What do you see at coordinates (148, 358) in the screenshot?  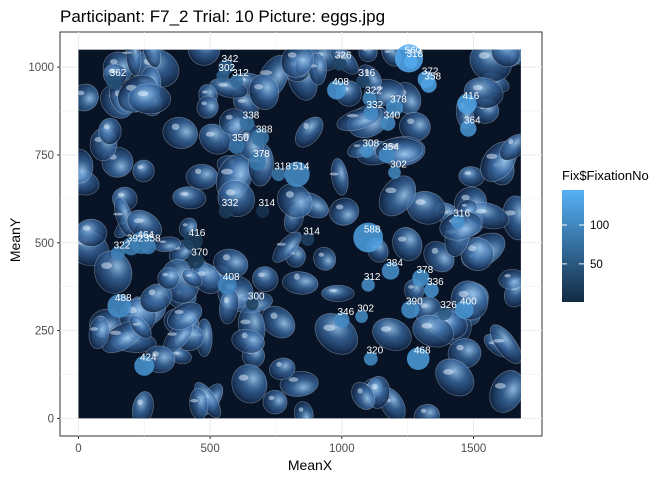 I see `fixation-point-label: 424` at bounding box center [148, 358].